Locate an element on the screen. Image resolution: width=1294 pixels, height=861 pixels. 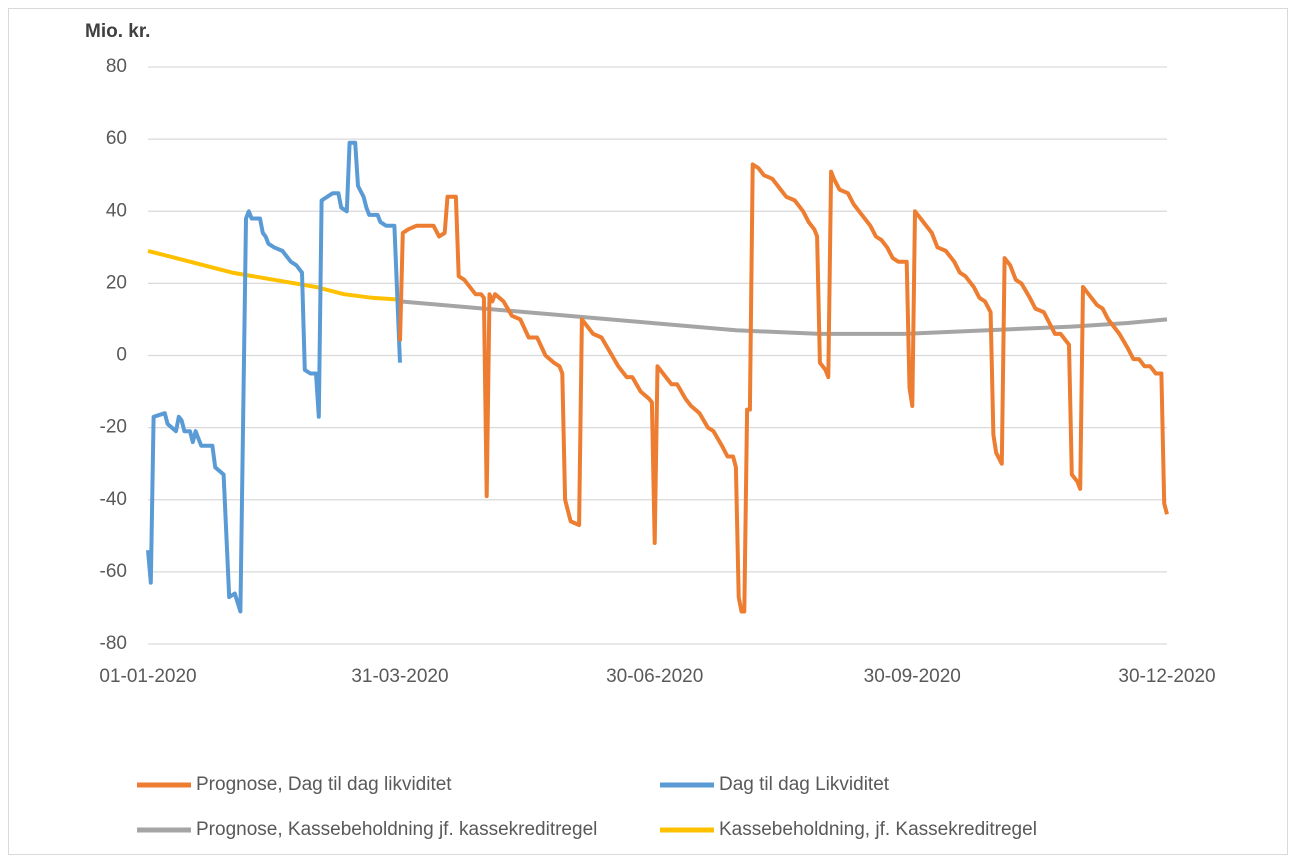
y-tick-label: 80 is located at coordinates (116, 66).